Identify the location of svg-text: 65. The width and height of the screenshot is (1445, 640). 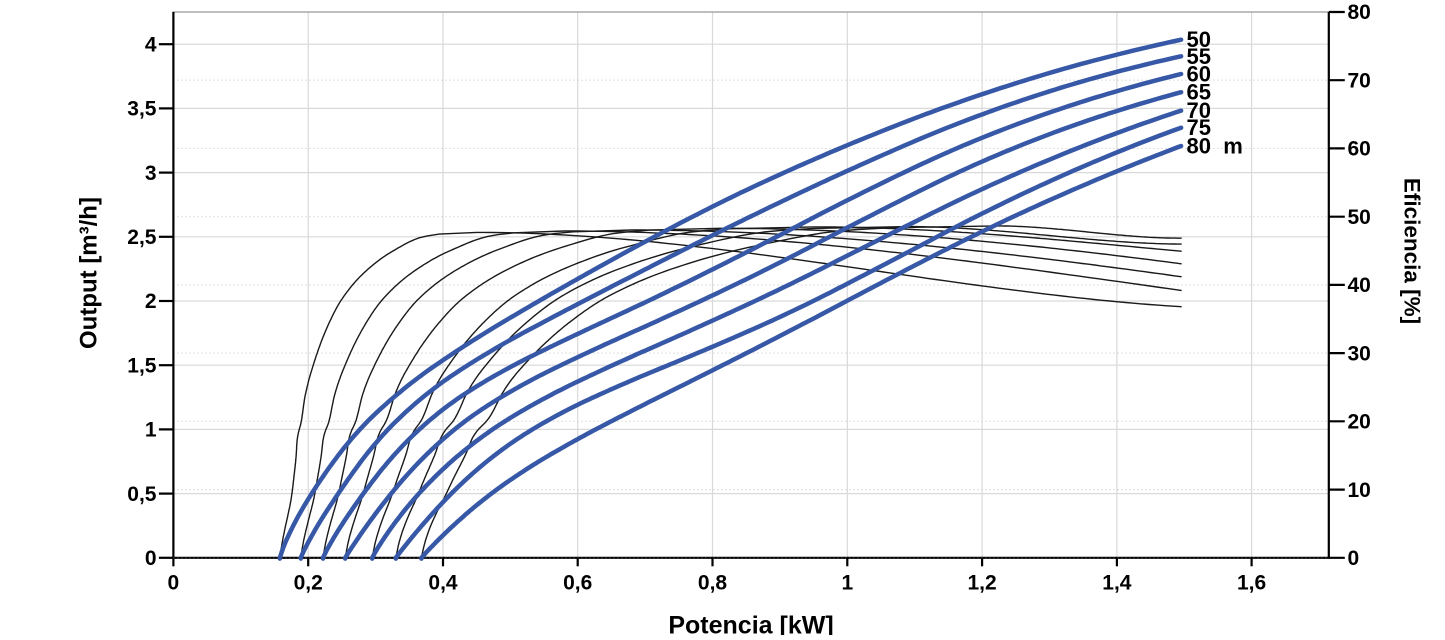
(1199, 92).